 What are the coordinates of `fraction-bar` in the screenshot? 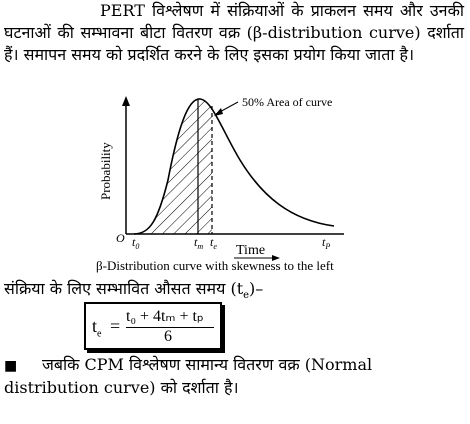 It's located at (170, 327).